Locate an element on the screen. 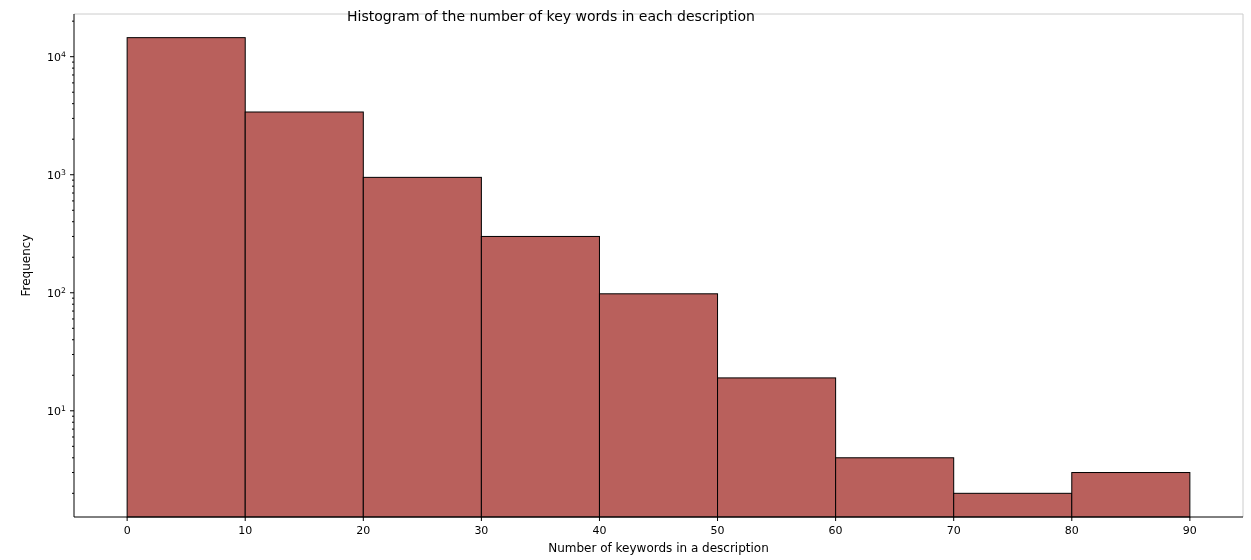 This screenshot has width=1251, height=560. x-tick-label: 50 is located at coordinates (717, 530).